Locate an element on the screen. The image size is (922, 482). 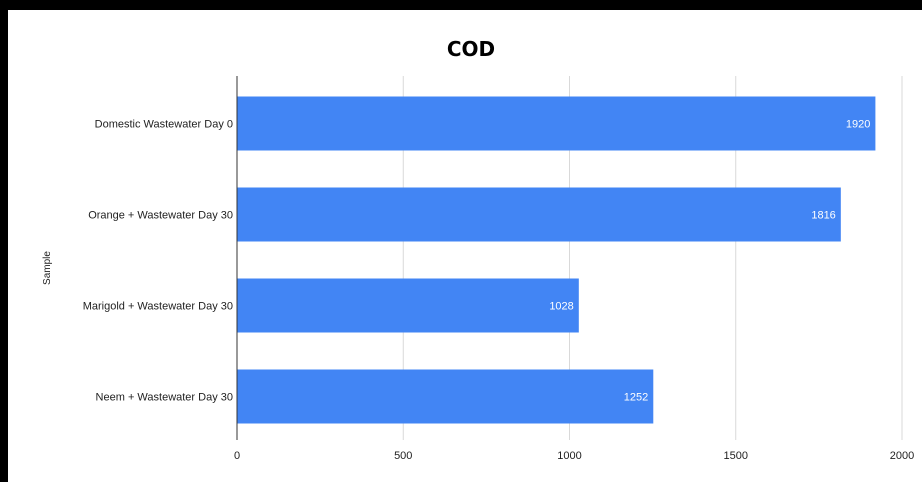
bar-value-label: 1816 is located at coordinates (823, 216).